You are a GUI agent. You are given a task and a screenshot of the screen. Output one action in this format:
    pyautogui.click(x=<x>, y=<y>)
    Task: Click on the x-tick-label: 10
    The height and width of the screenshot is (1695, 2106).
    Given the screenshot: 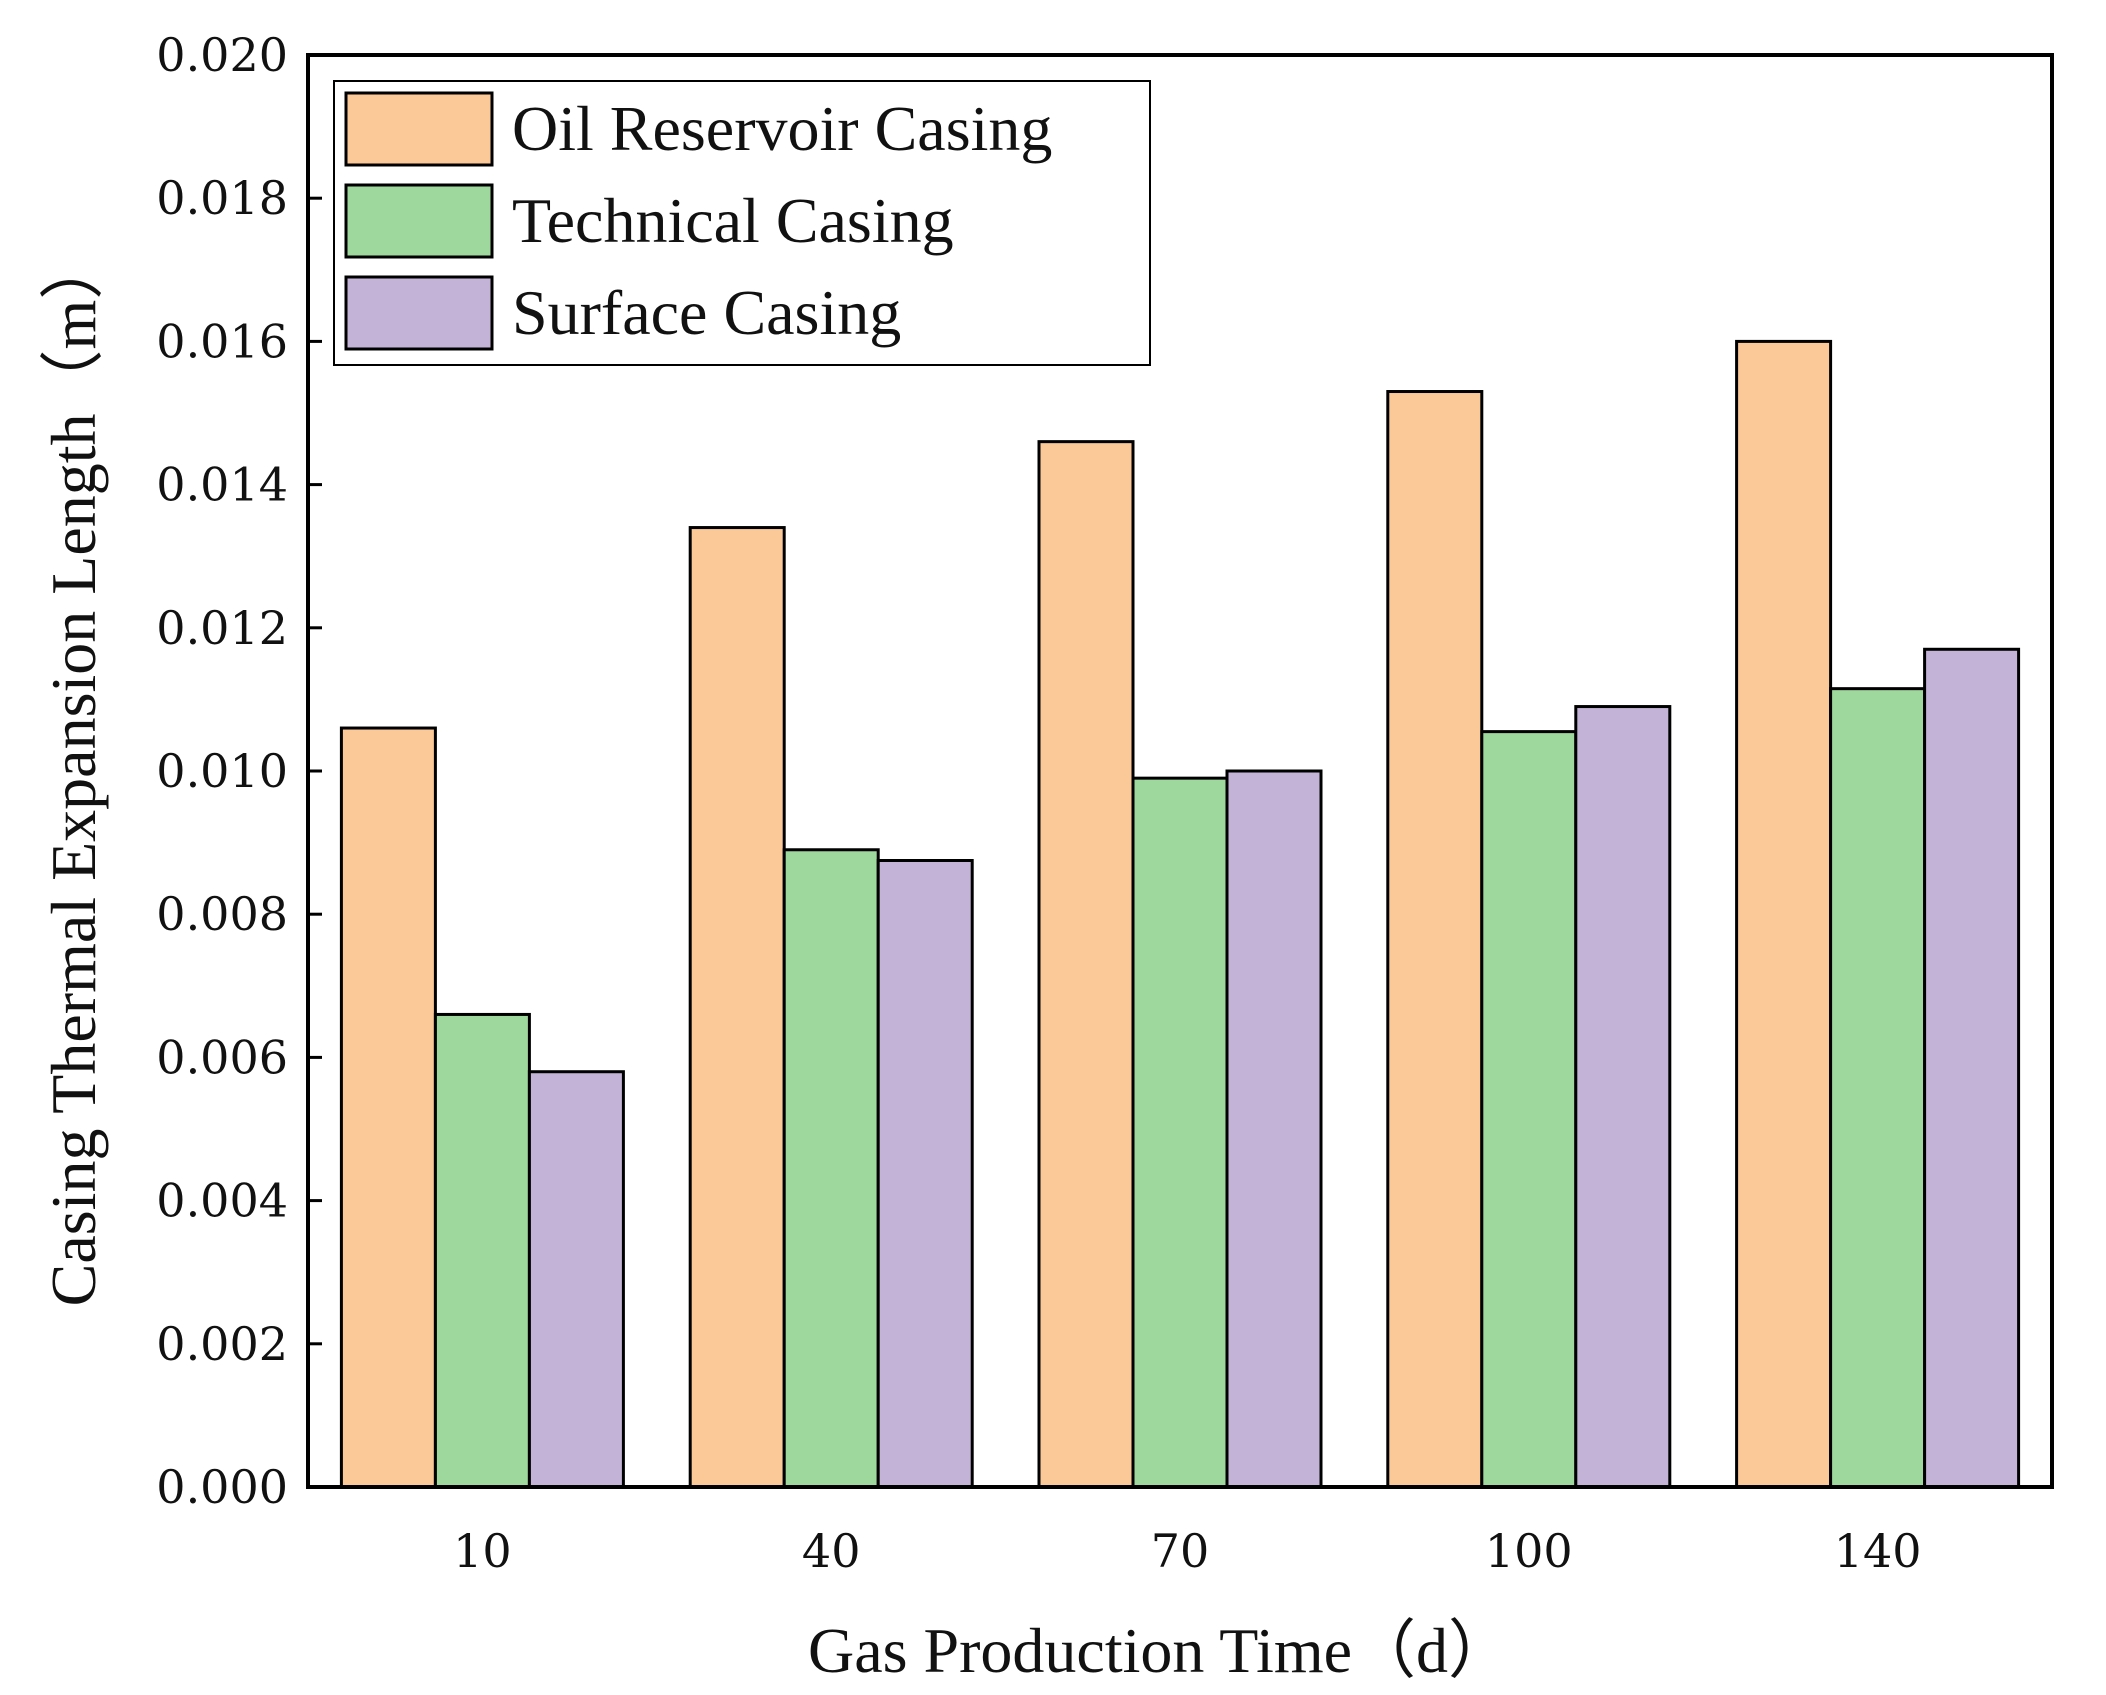 What is the action you would take?
    pyautogui.click(x=482, y=1551)
    